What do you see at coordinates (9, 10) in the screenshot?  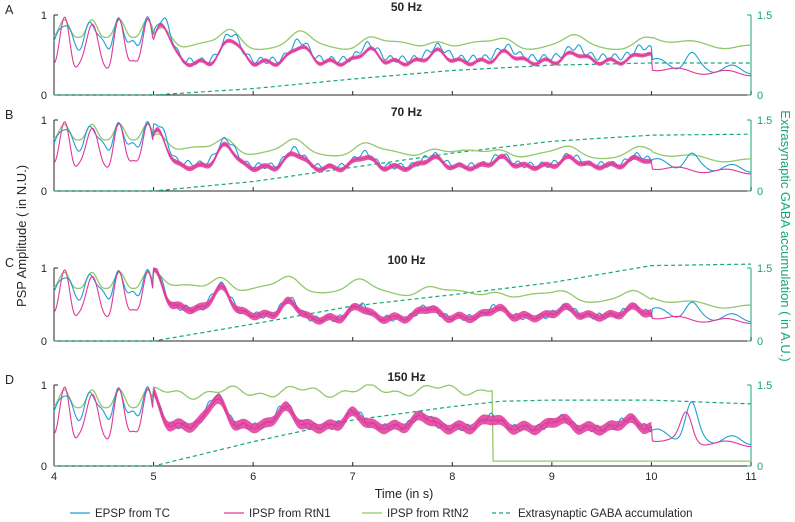 I see `panel-label: A` at bounding box center [9, 10].